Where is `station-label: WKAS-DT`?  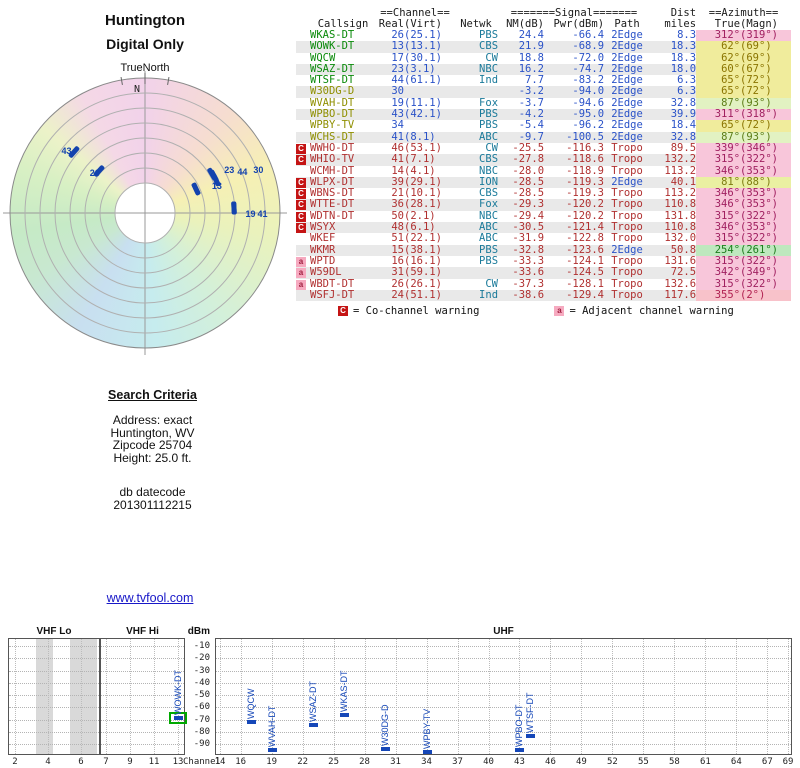
station-label: WKAS-DT is located at coordinates (343, 691).